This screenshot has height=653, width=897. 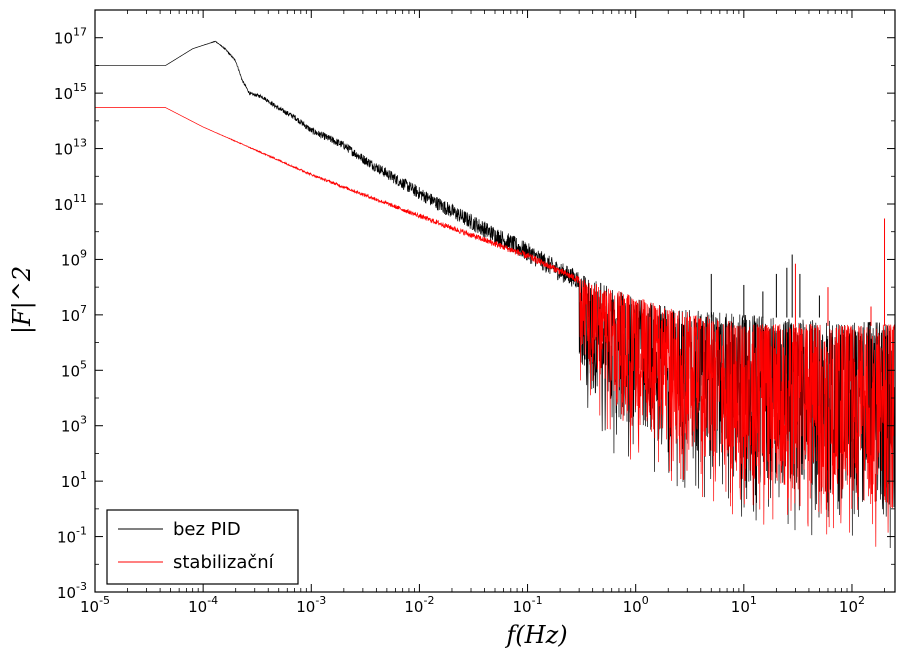 What do you see at coordinates (74, 480) in the screenshot?
I see `y-tick-label: 10¹` at bounding box center [74, 480].